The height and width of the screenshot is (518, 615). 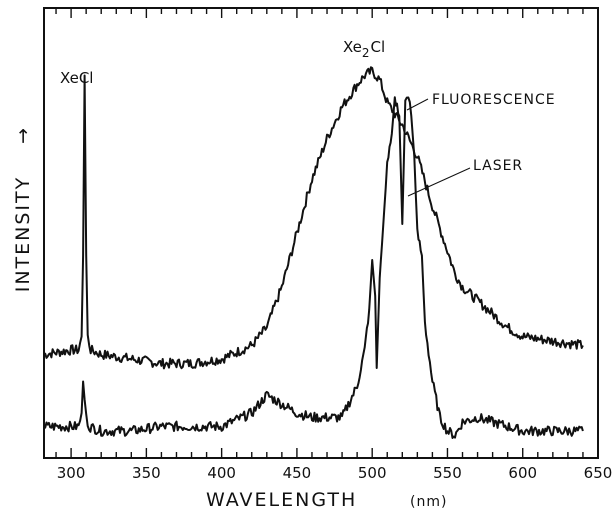 What do you see at coordinates (335, 473) in the screenshot?
I see `x-tick-labels: 300 350 400 450 500 550 600 650` at bounding box center [335, 473].